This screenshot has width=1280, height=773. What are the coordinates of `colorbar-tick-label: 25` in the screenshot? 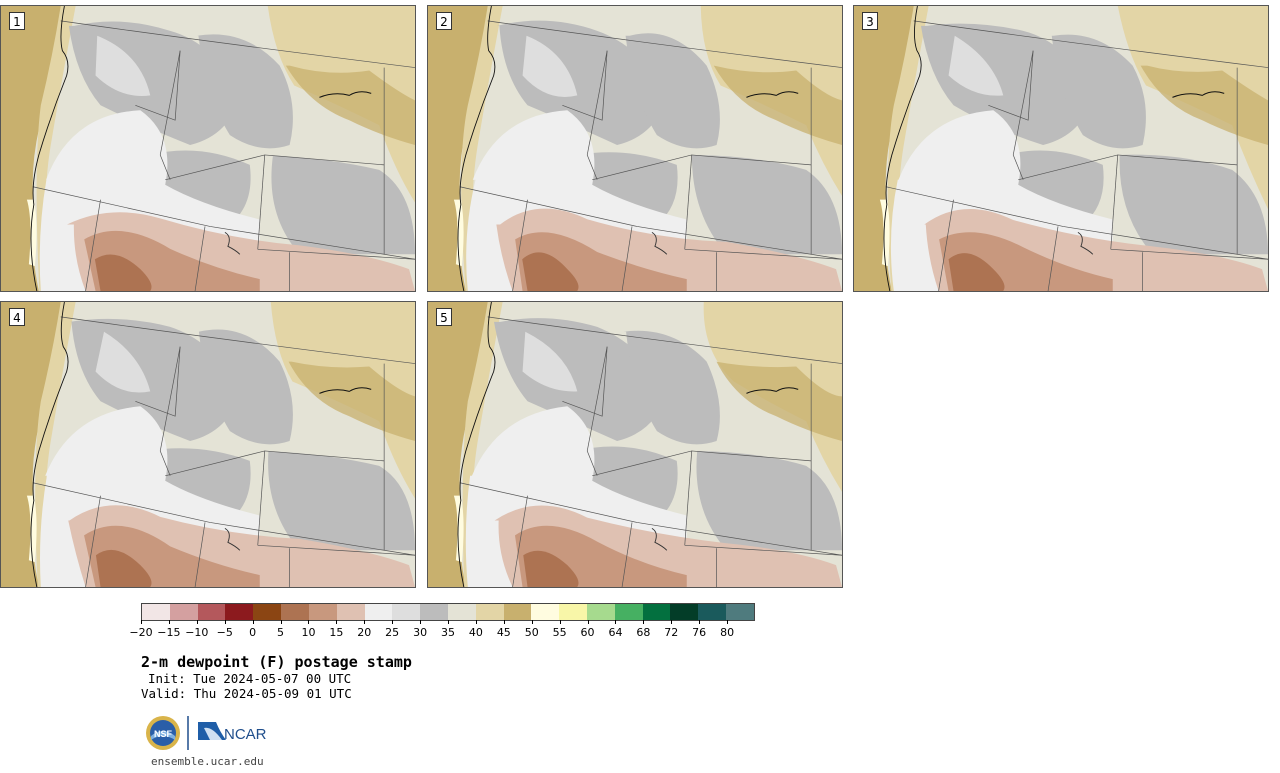 It's located at (392, 632).